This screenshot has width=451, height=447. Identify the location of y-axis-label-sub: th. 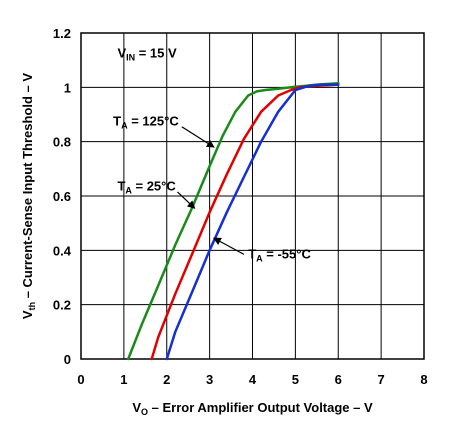
(32, 306).